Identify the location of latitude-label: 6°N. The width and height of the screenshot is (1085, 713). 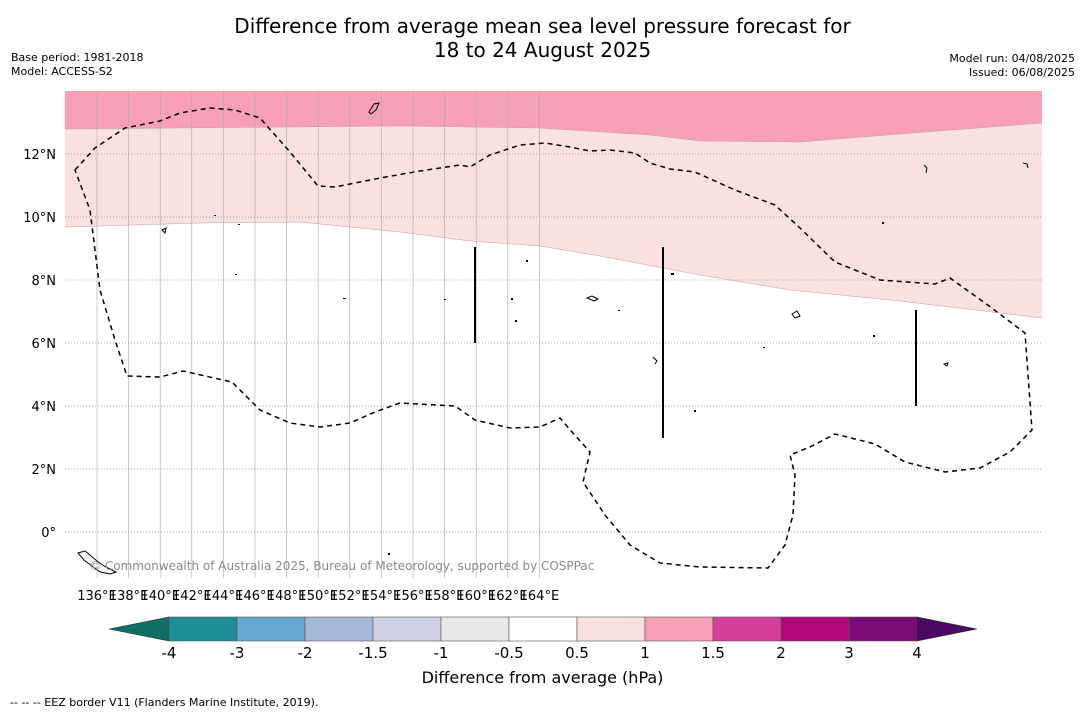
(44, 344).